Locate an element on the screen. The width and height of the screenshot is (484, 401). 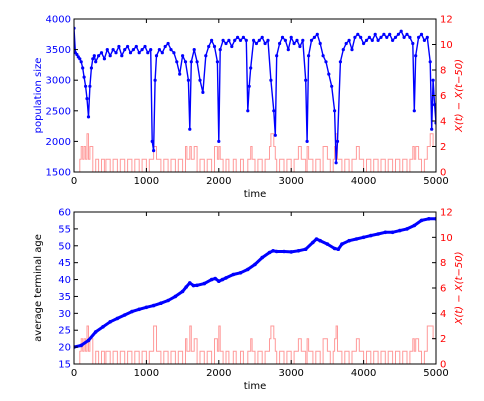
y-tick-label: 3500 is located at coordinates (58, 50).